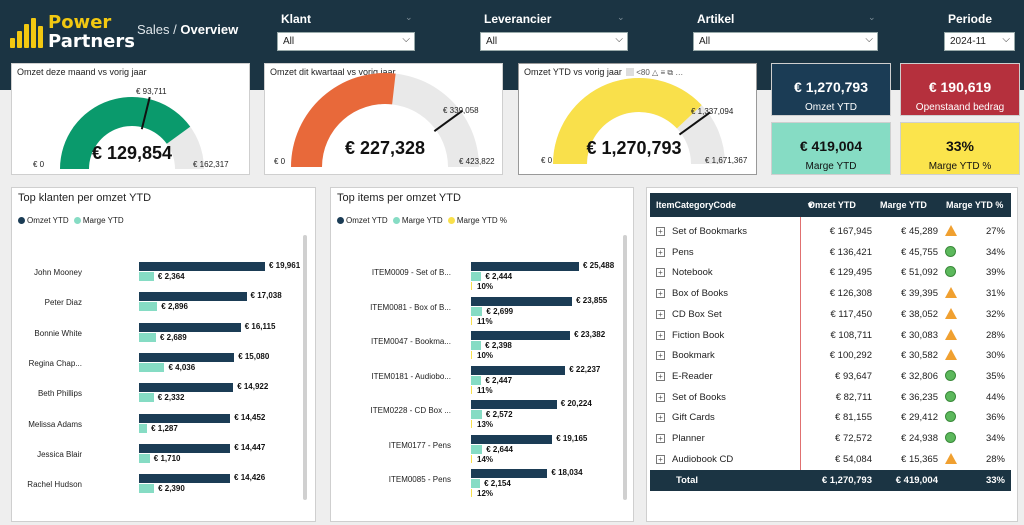 This screenshot has width=1024, height=525. I want to click on filter-artikel-select: All ⌵, so click(785, 41).